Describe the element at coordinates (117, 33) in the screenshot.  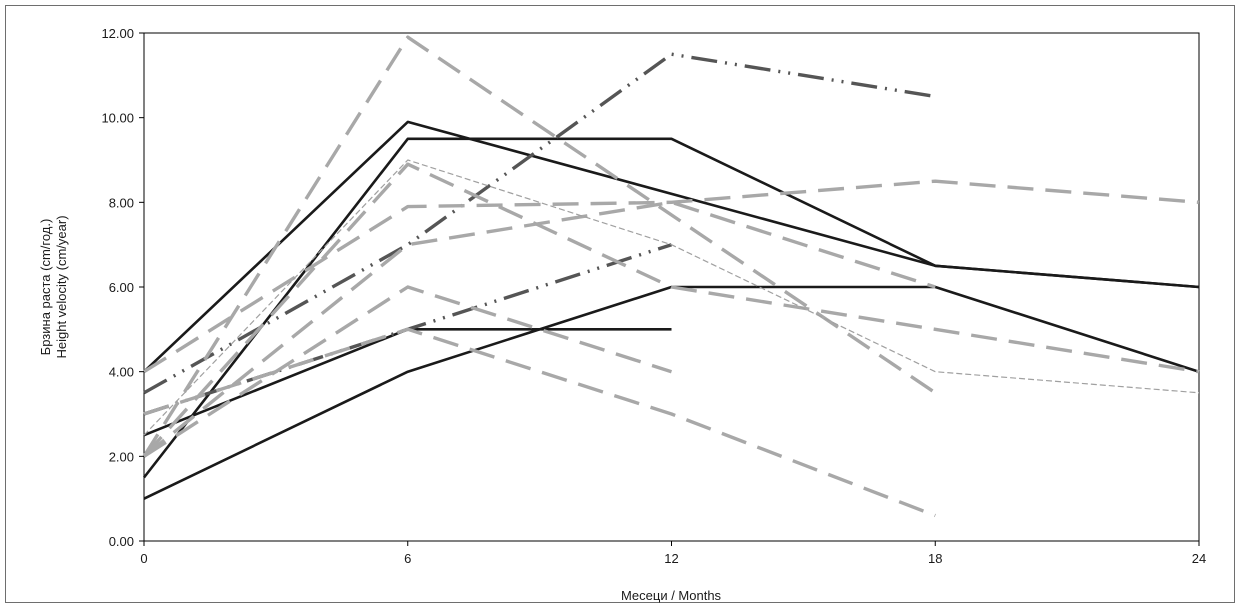
I see `y-tick-label-12.00: 12.00` at that location.